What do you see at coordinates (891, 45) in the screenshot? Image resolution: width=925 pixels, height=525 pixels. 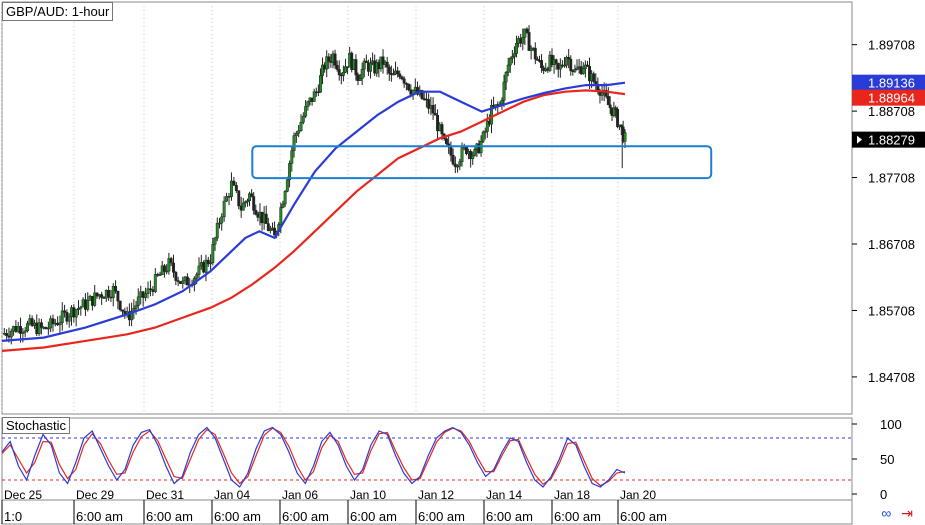 I see `price-tick-label: 1.89708` at bounding box center [891, 45].